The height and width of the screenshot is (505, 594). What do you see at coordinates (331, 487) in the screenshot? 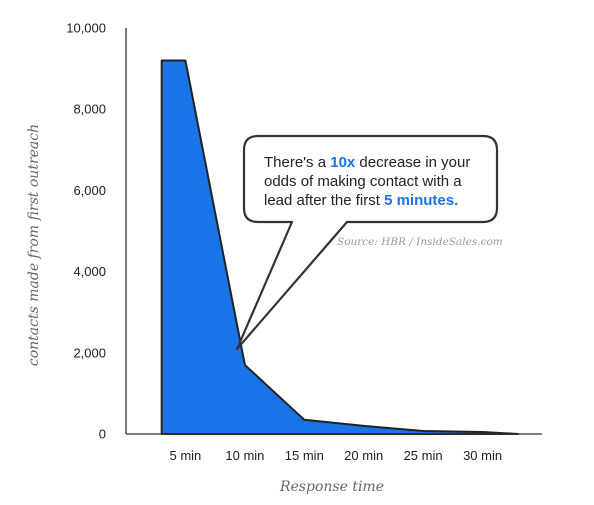
I see `x-axis-title: Response time` at bounding box center [331, 487].